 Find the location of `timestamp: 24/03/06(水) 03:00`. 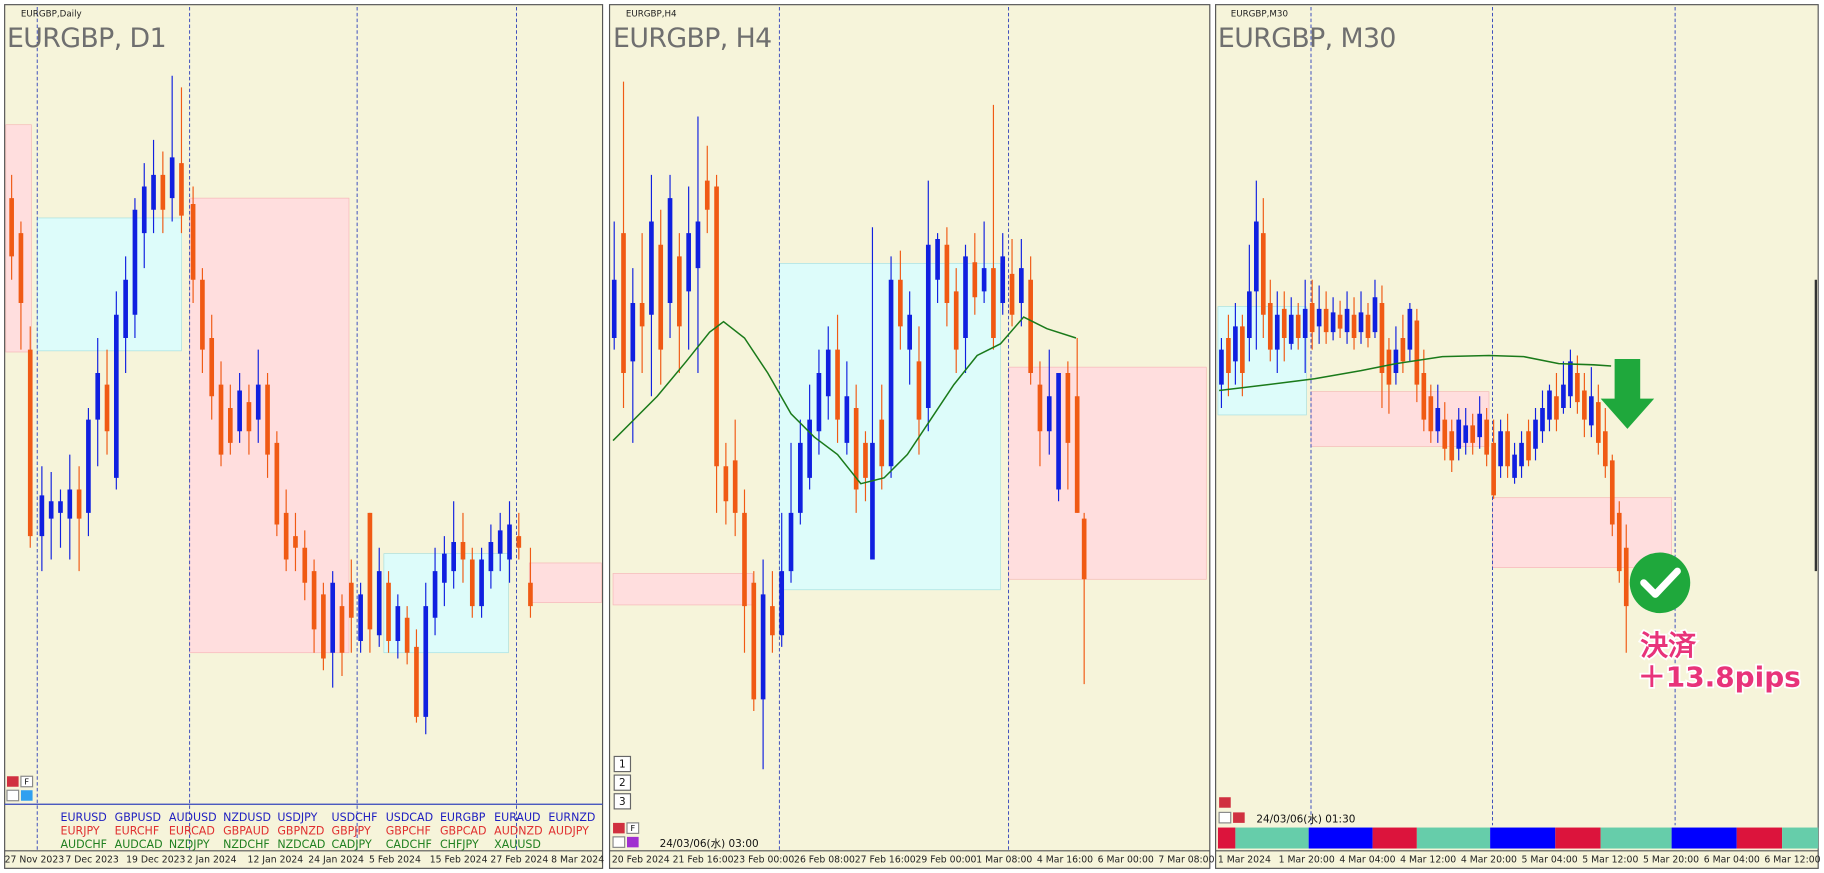

timestamp: 24/03/06(水) 03:00 is located at coordinates (709, 844).